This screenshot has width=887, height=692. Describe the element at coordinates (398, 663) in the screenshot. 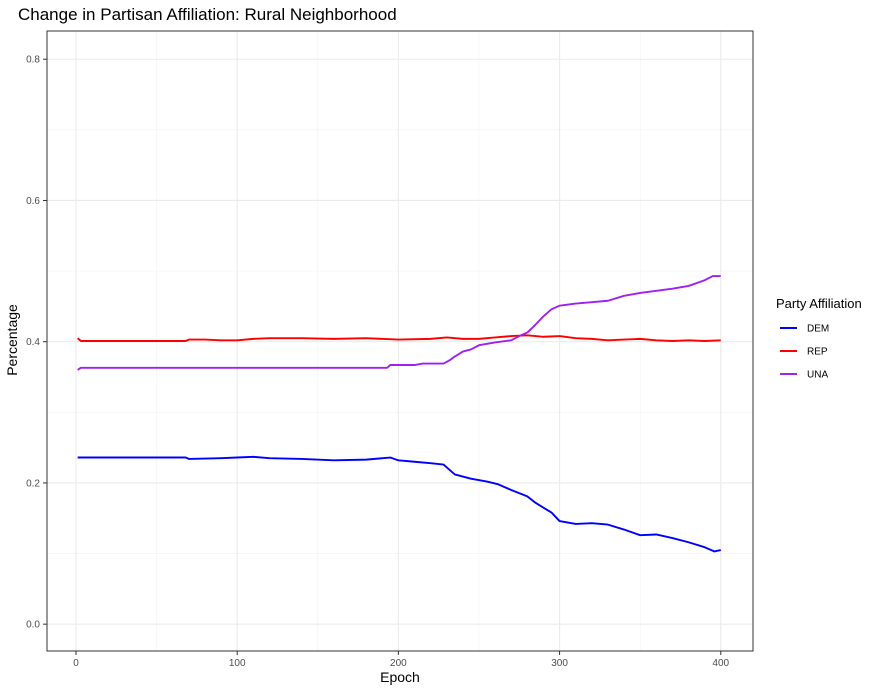

I see `x-tick-label: 200` at that location.